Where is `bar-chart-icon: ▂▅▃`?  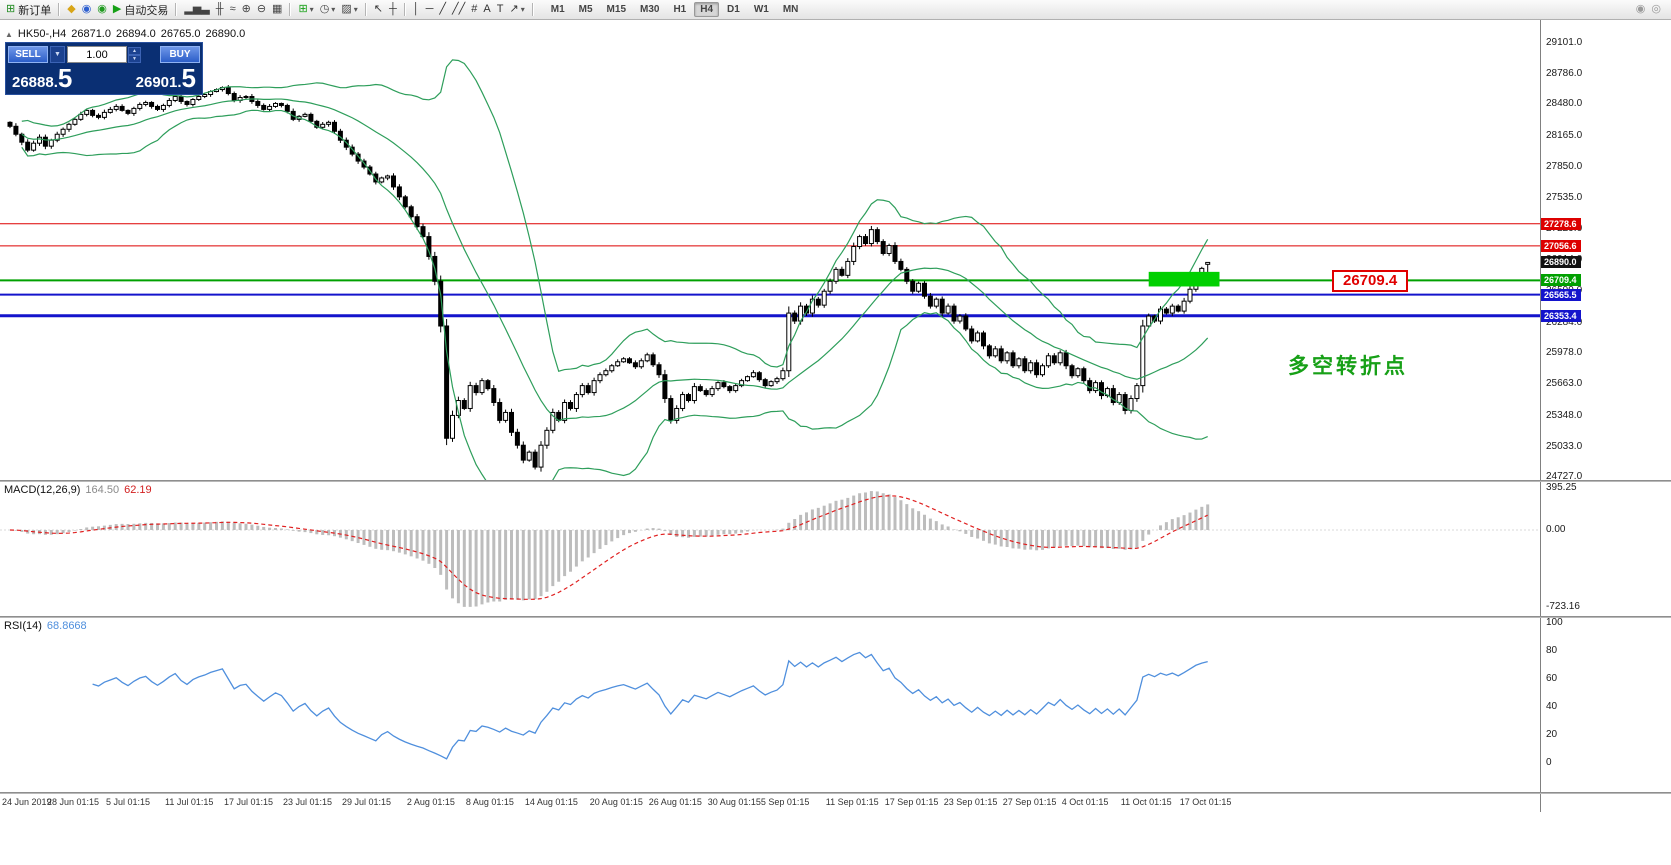 bar-chart-icon: ▂▅▃ is located at coordinates (197, 9).